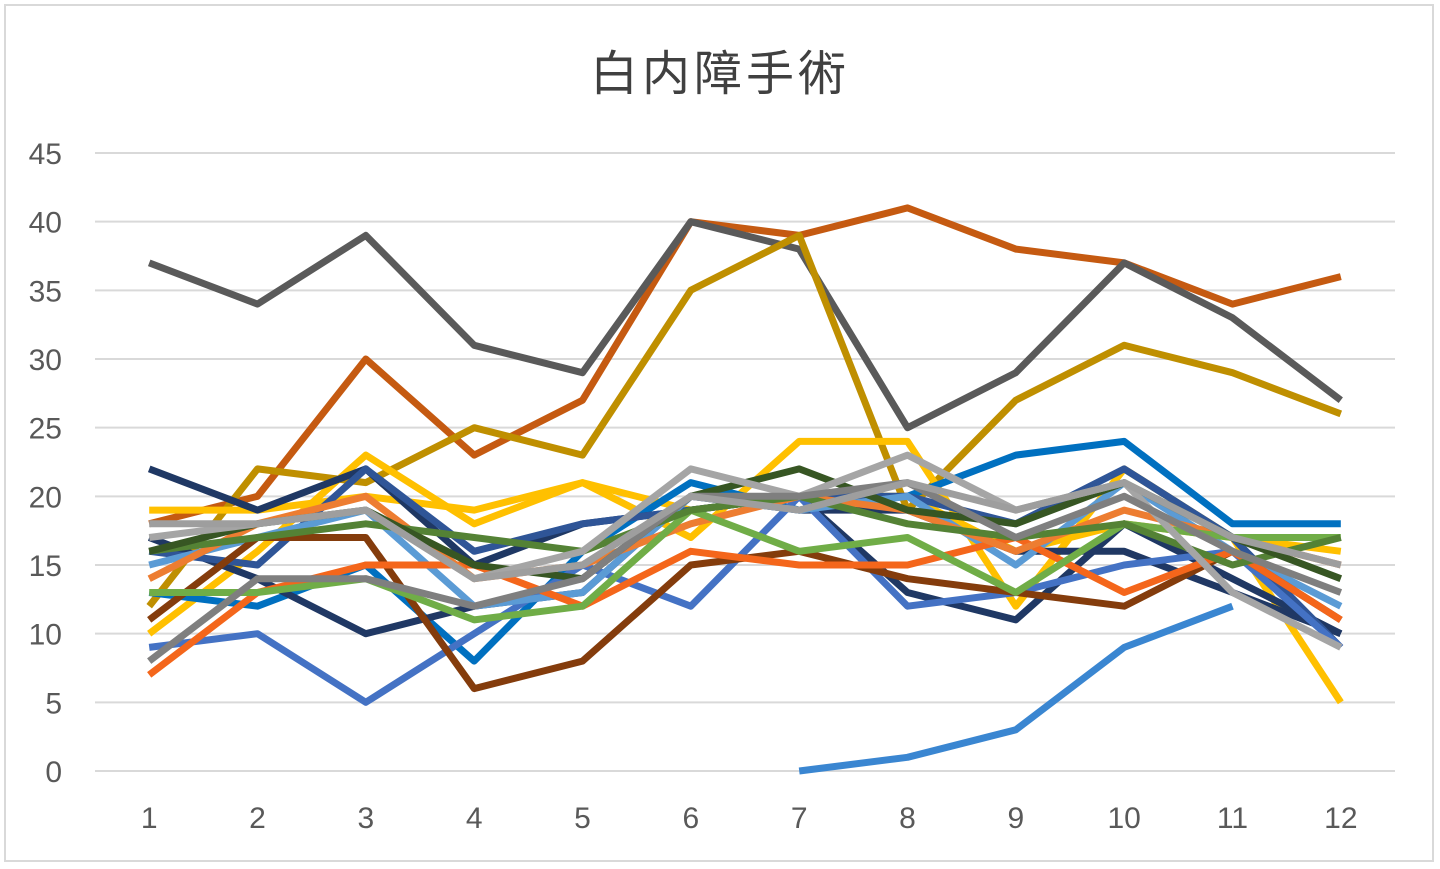 The image size is (1440, 869). What do you see at coordinates (1015, 818) in the screenshot?
I see `x-tick-label: 9` at bounding box center [1015, 818].